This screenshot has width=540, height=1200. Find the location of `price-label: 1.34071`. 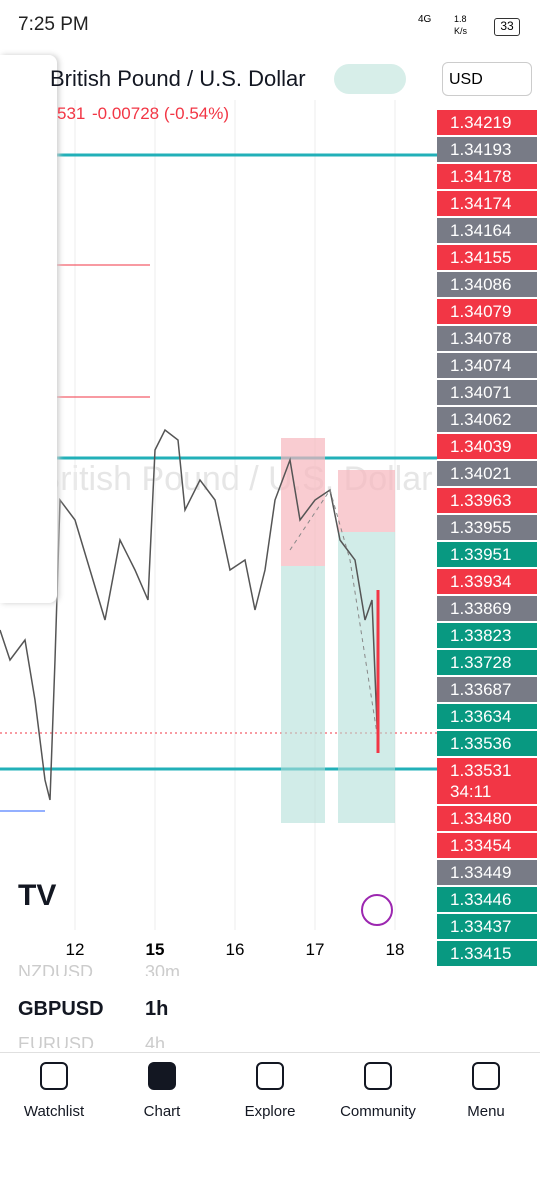

price-label: 1.34071 is located at coordinates (487, 392).